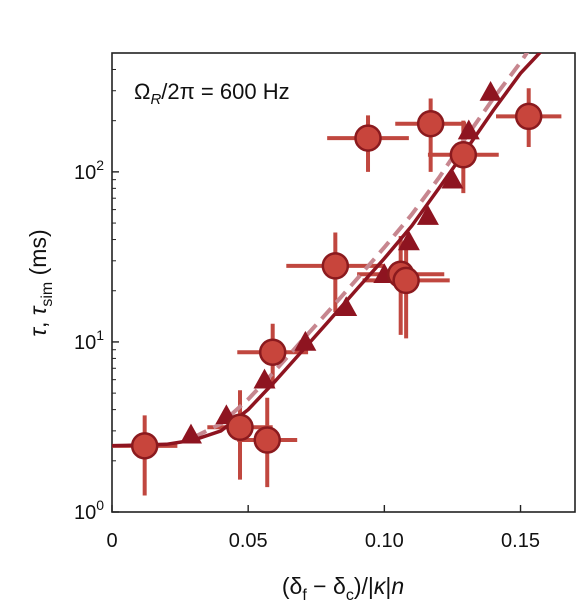 The width and height of the screenshot is (581, 611). Describe the element at coordinates (384, 541) in the screenshot. I see `x-tick-label: 0.10` at that location.